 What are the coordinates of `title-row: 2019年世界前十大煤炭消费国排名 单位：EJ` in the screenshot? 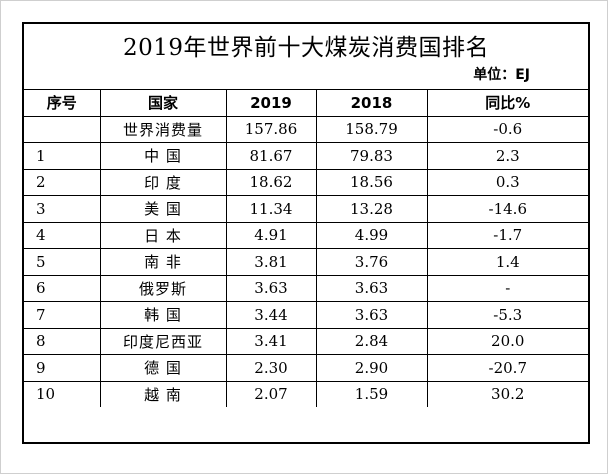 It's located at (306, 57).